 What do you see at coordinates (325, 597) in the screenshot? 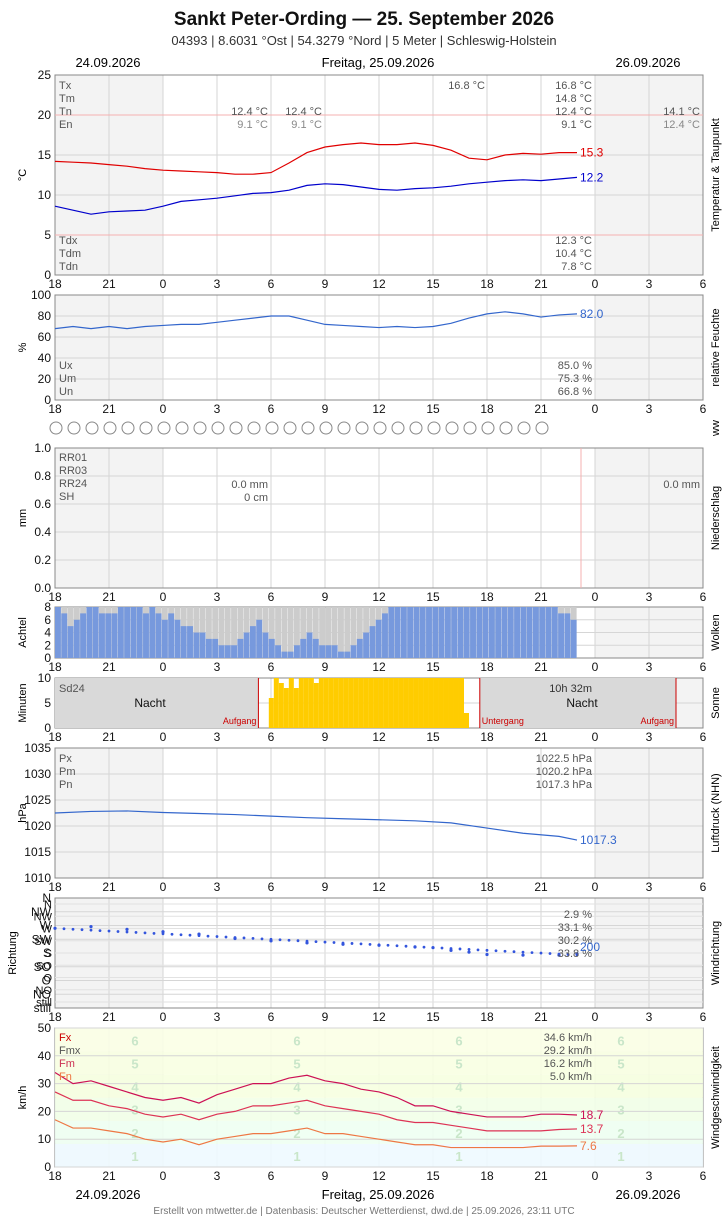
I see `precip-xtick-label: 9` at bounding box center [325, 597].